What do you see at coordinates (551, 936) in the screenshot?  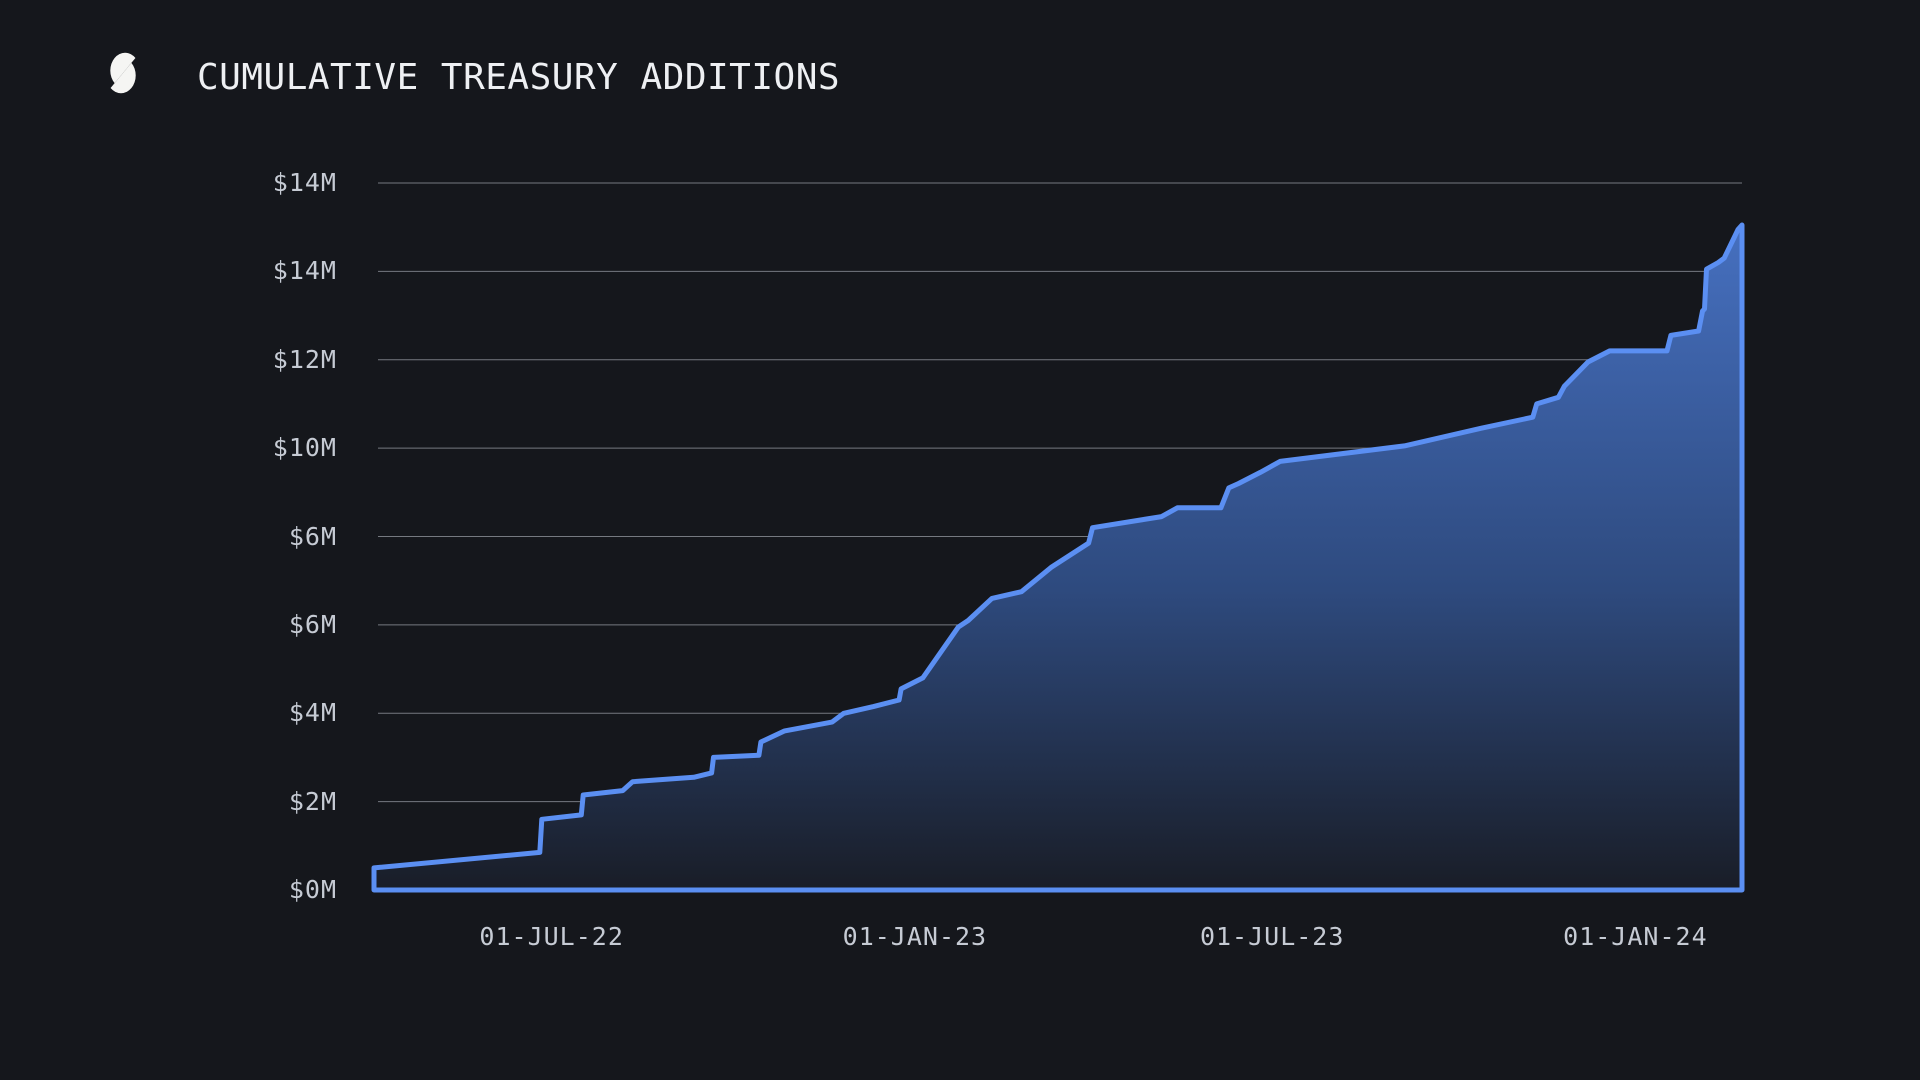 I see `x-tick-label: 01-JUL-22` at bounding box center [551, 936].